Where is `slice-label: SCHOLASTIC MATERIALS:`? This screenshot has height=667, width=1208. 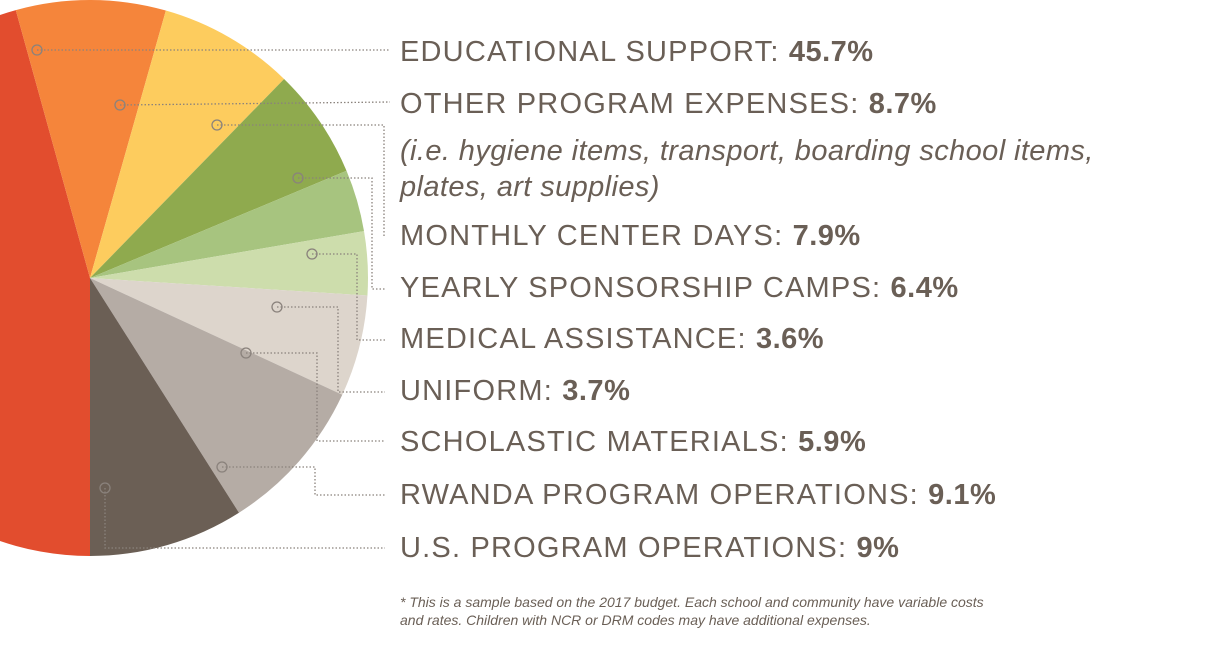
slice-label: SCHOLASTIC MATERIALS: is located at coordinates (594, 442).